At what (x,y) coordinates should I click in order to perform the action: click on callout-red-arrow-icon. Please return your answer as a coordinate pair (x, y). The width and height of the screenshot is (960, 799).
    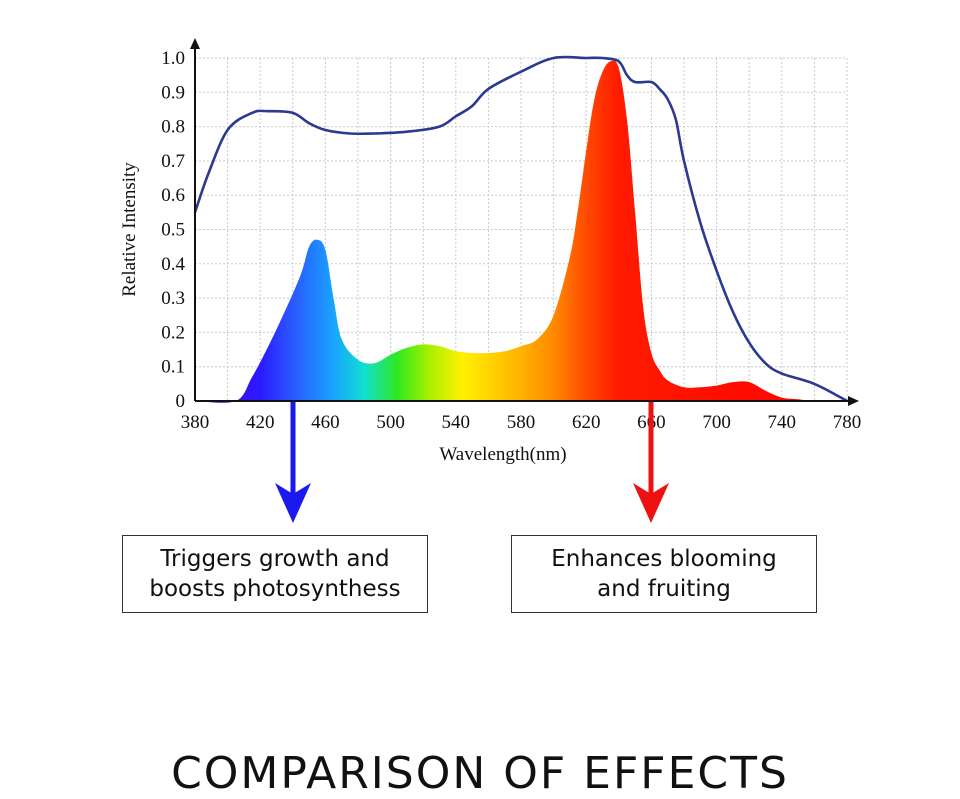
    Looking at the image, I should click on (651, 503).